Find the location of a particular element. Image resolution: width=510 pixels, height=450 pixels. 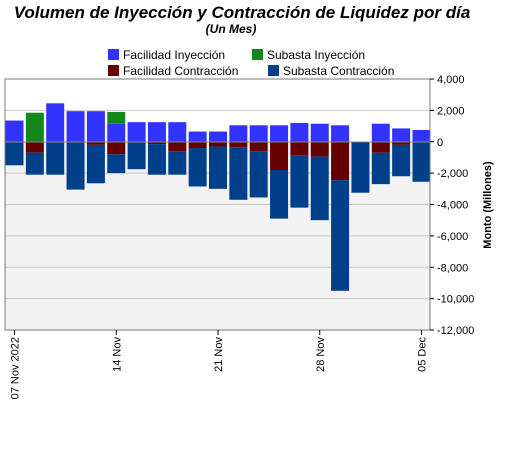

y-tick-label: -12,000 is located at coordinates (455, 331).